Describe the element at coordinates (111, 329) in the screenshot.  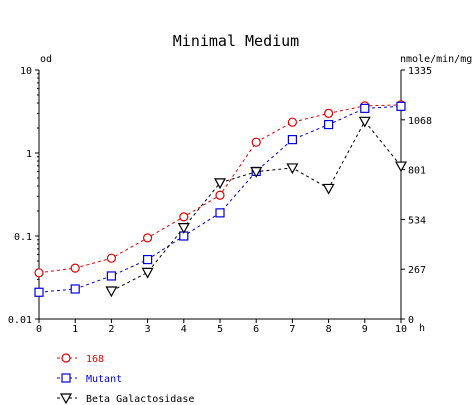
I see `x-tick-label: 2` at that location.